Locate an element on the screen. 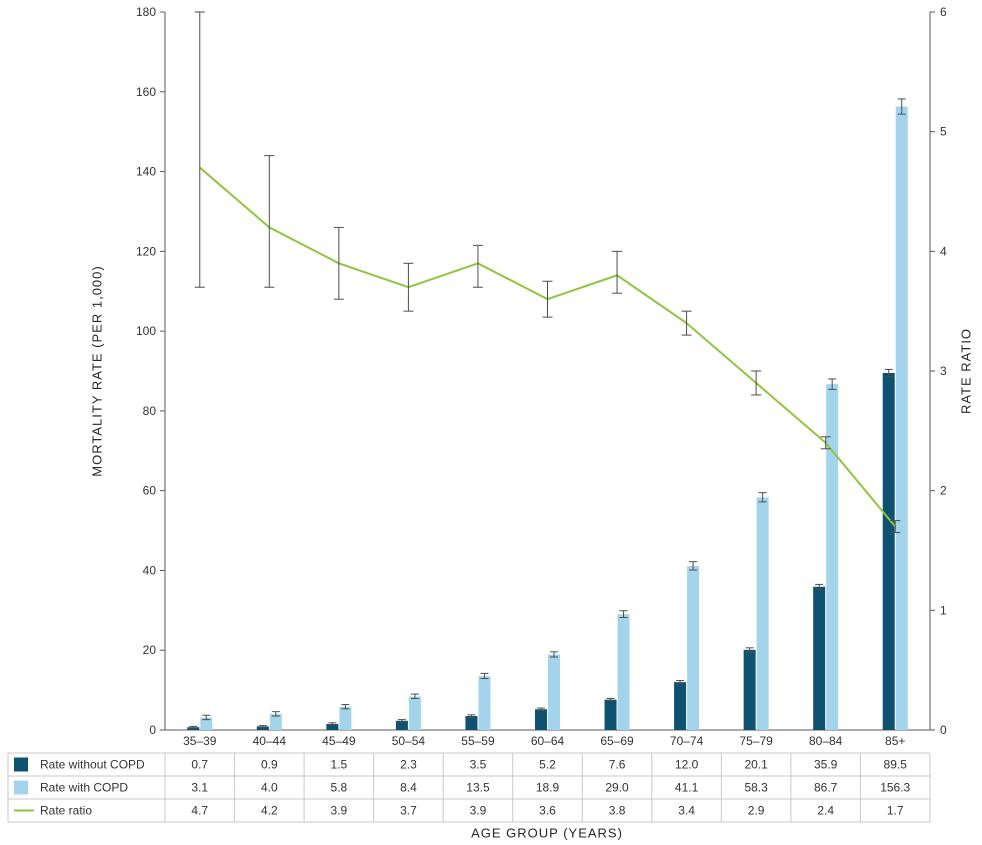  table-cell-value: 3.5 is located at coordinates (478, 765).